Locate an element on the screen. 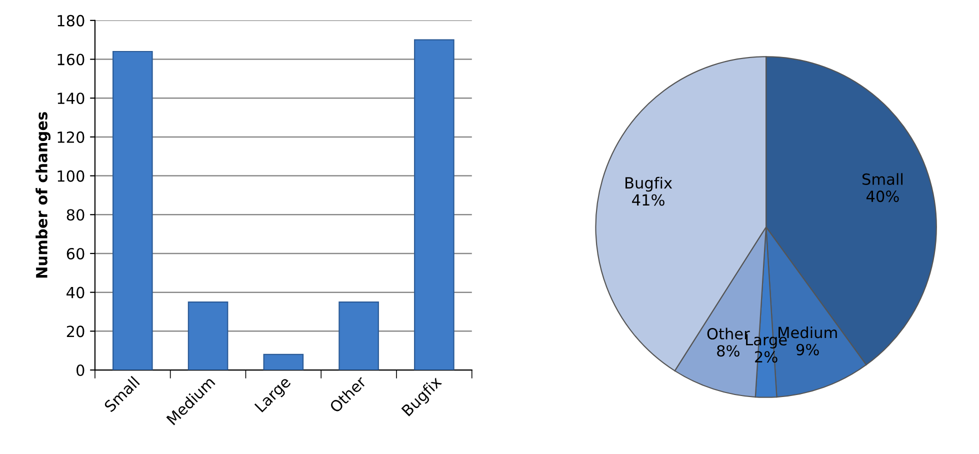  y-tick-label: 180 is located at coordinates (71, 20).